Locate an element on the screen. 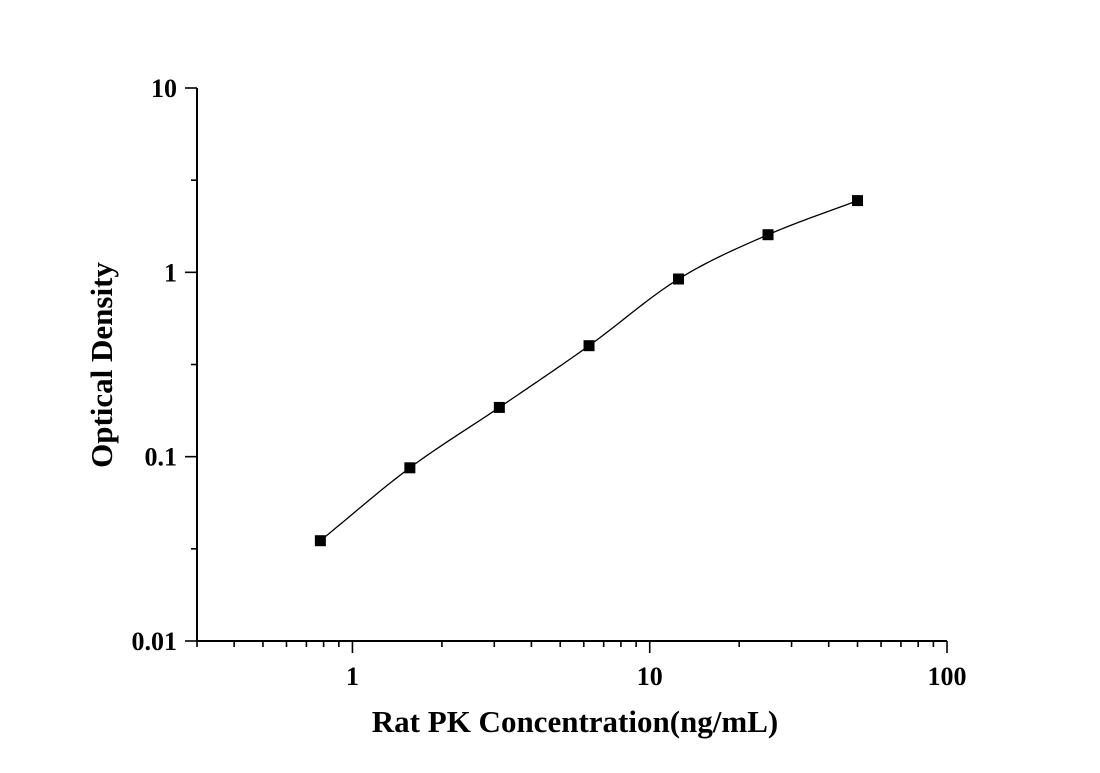 The width and height of the screenshot is (1100, 773). y-tick-label: 0.01 is located at coordinates (155, 641).